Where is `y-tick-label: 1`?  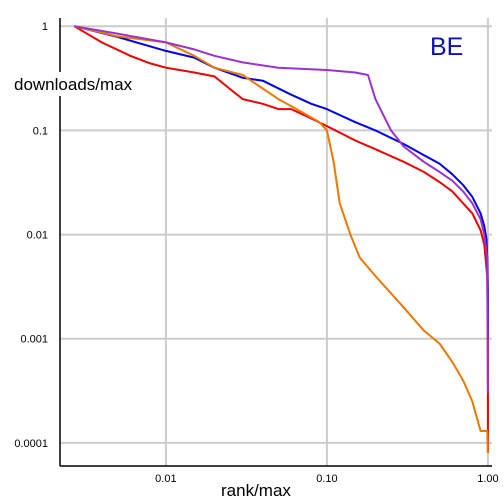
y-tick-label: 1 is located at coordinates (45, 27).